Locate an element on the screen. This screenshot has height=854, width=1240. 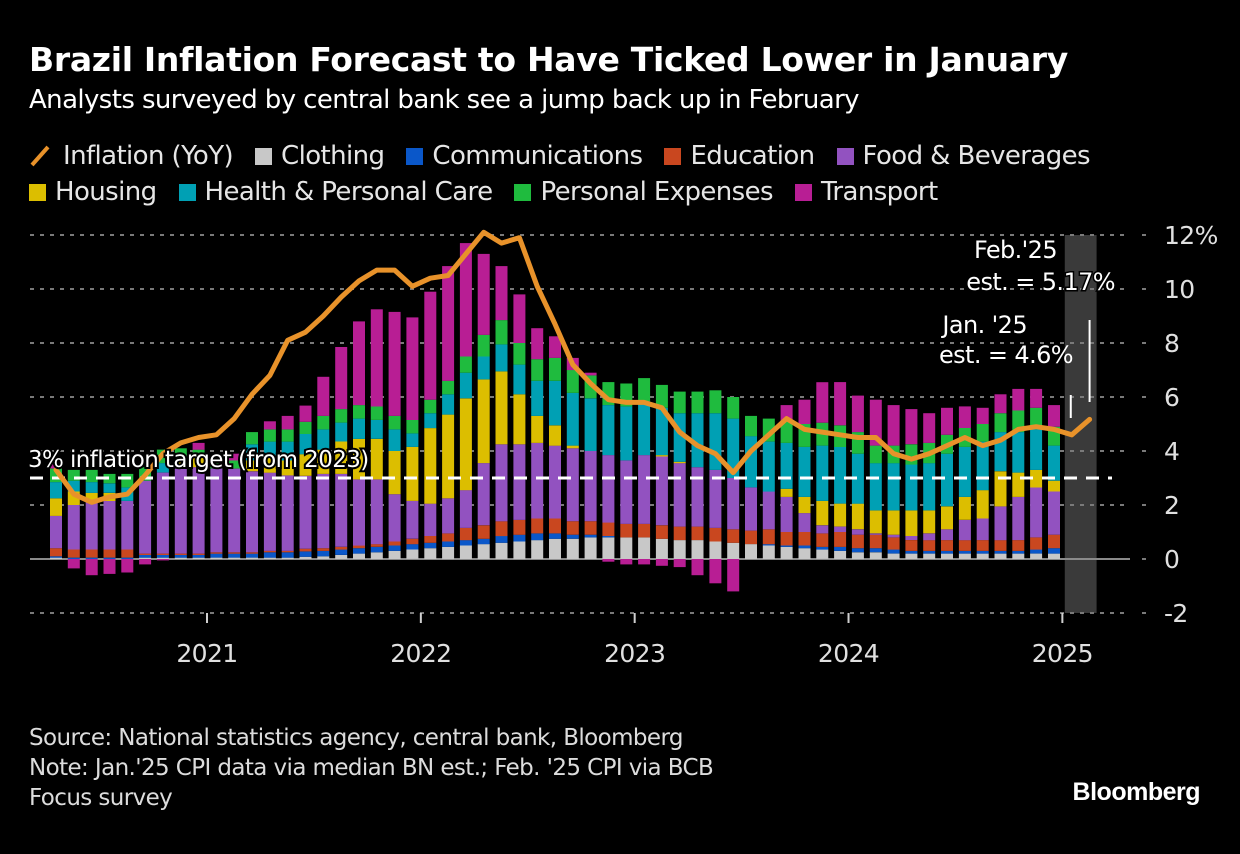
legend-label: Communications is located at coordinates (537, 156).